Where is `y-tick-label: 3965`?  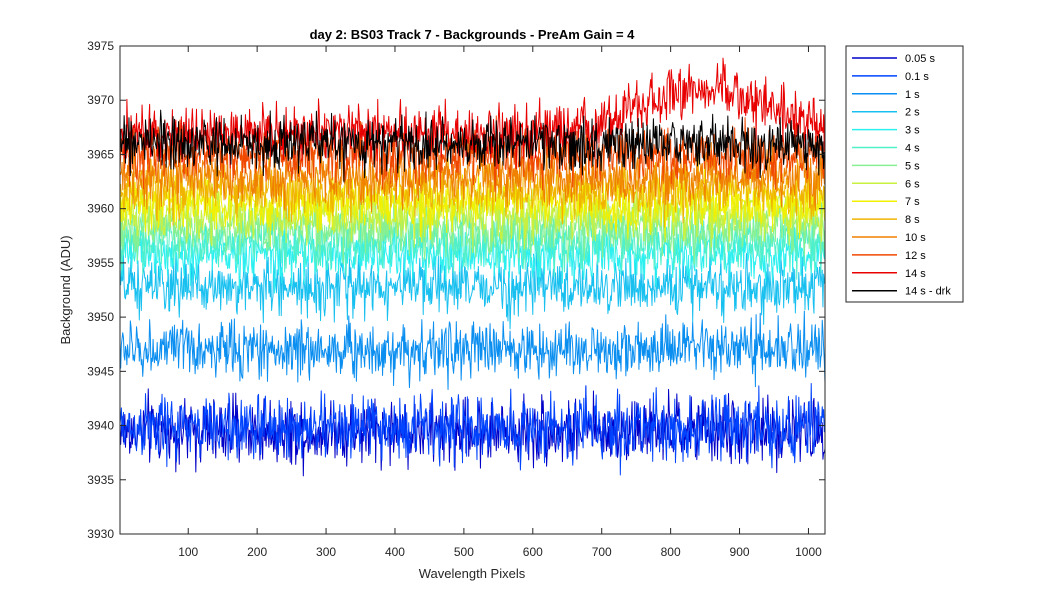
y-tick-label: 3965 is located at coordinates (100, 154).